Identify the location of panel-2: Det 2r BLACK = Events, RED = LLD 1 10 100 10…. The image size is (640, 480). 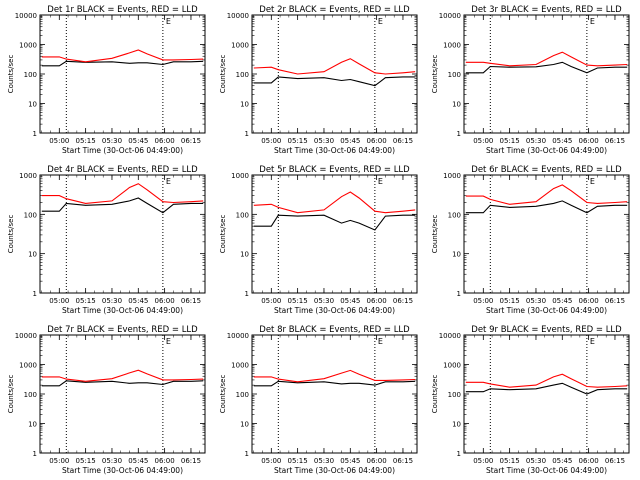
(318, 80).